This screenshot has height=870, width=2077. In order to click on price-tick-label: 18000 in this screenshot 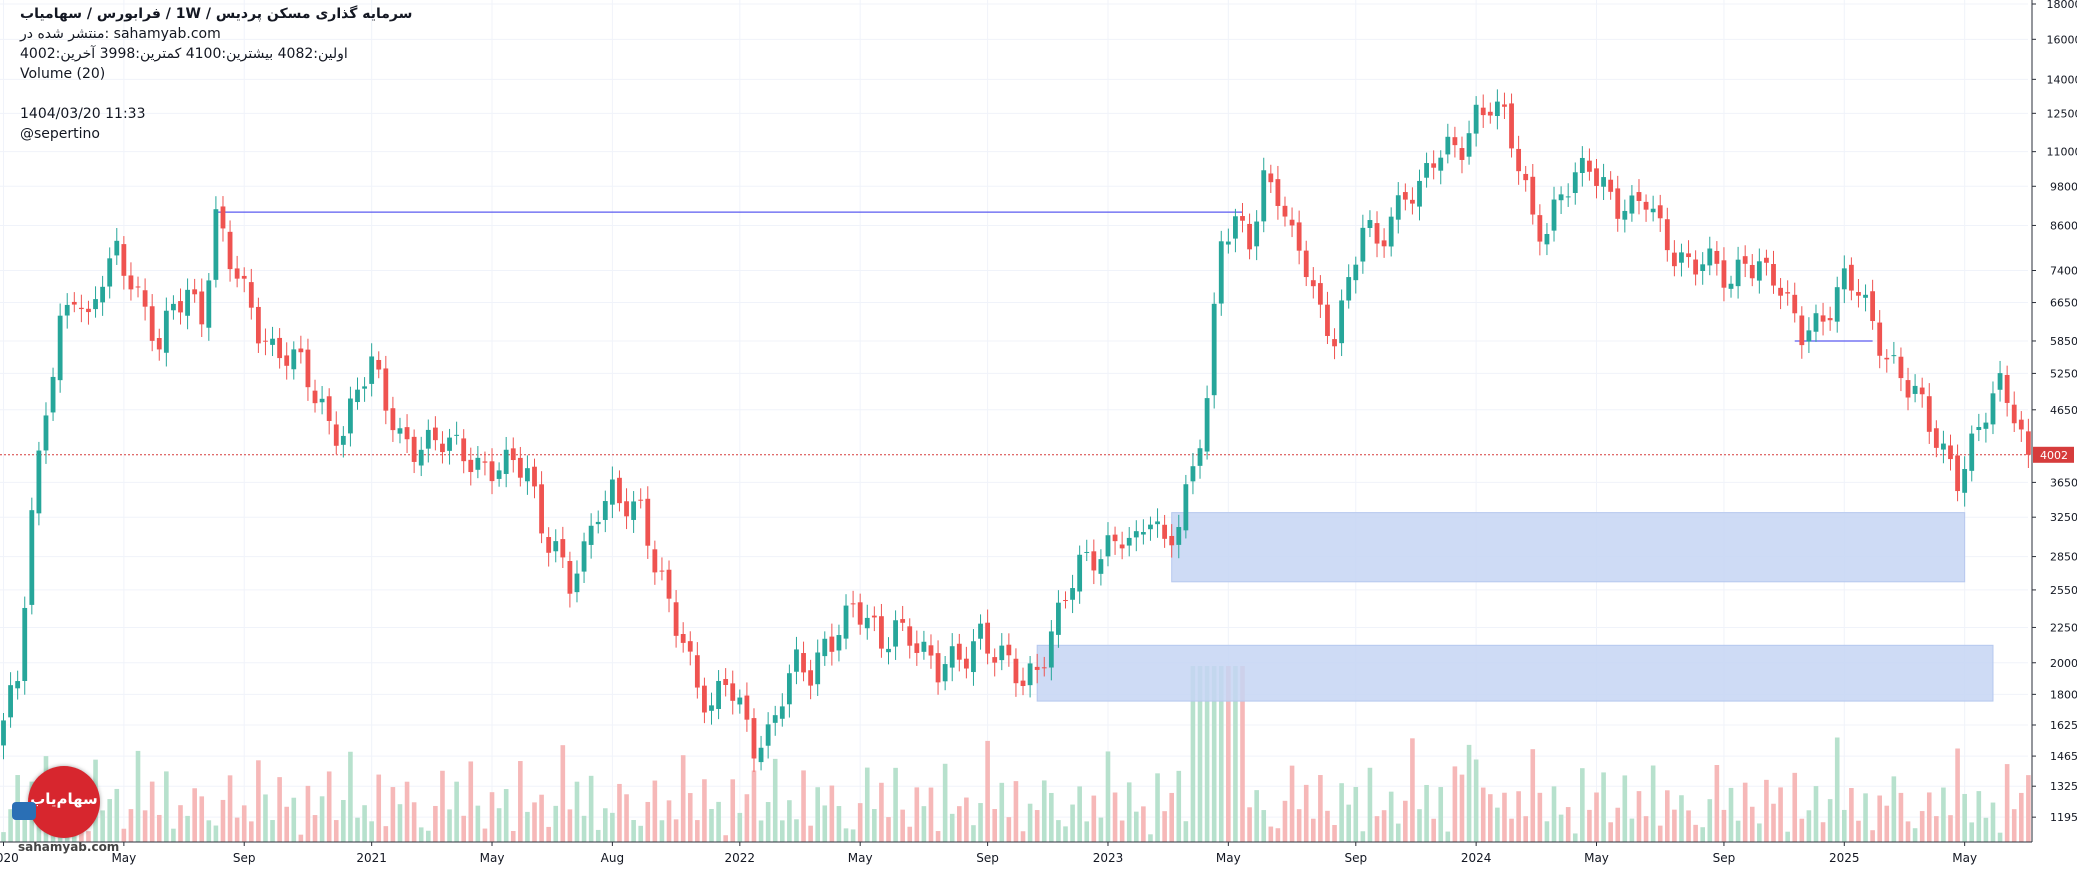, I will do `click(2062, 5)`.